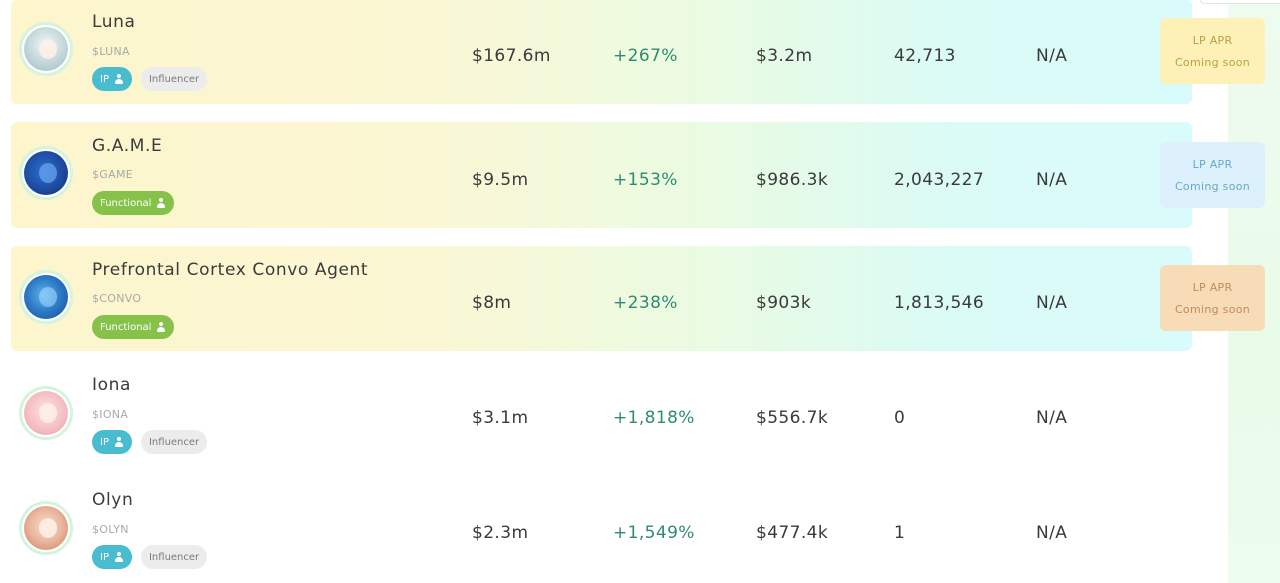 The width and height of the screenshot is (1280, 583). Describe the element at coordinates (113, 500) in the screenshot. I see `agent-name: Olyn` at that location.